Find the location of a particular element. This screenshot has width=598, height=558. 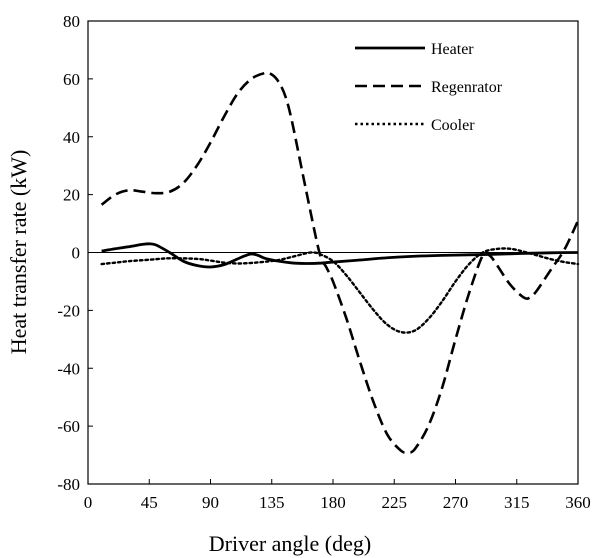

y-tick-label: -60 is located at coordinates (68, 426).